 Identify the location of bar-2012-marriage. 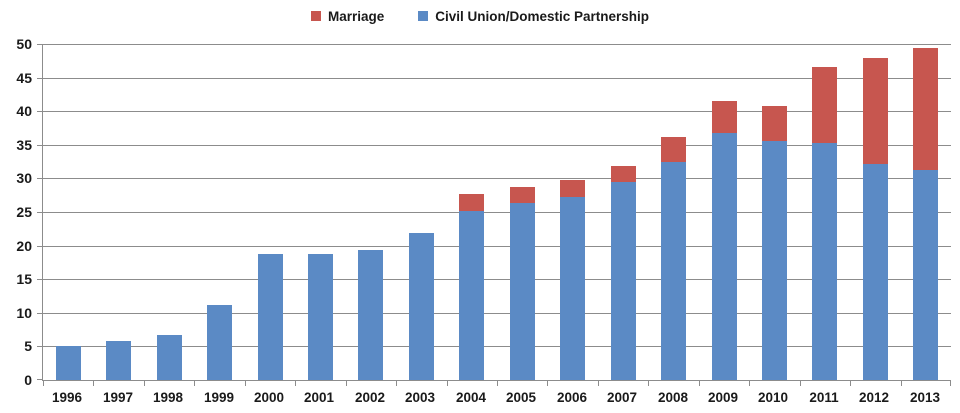
(875, 111).